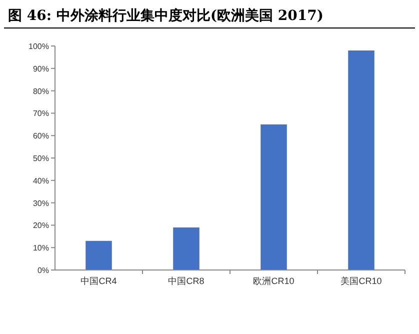 Image resolution: width=419 pixels, height=334 pixels. I want to click on x-tick-label: 中国CR4, so click(98, 281).